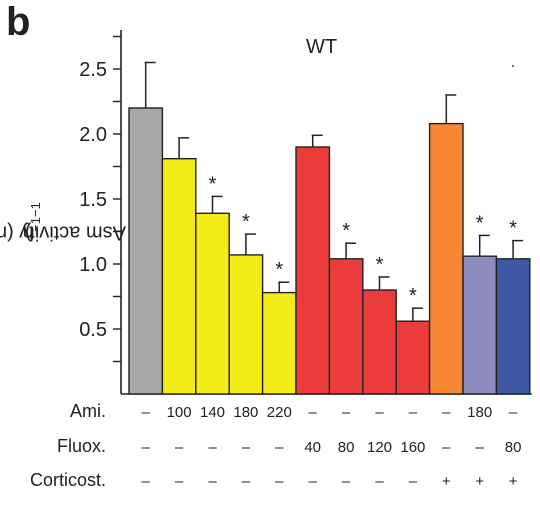  I want to click on y-tick-label: 0.5, so click(93, 330).